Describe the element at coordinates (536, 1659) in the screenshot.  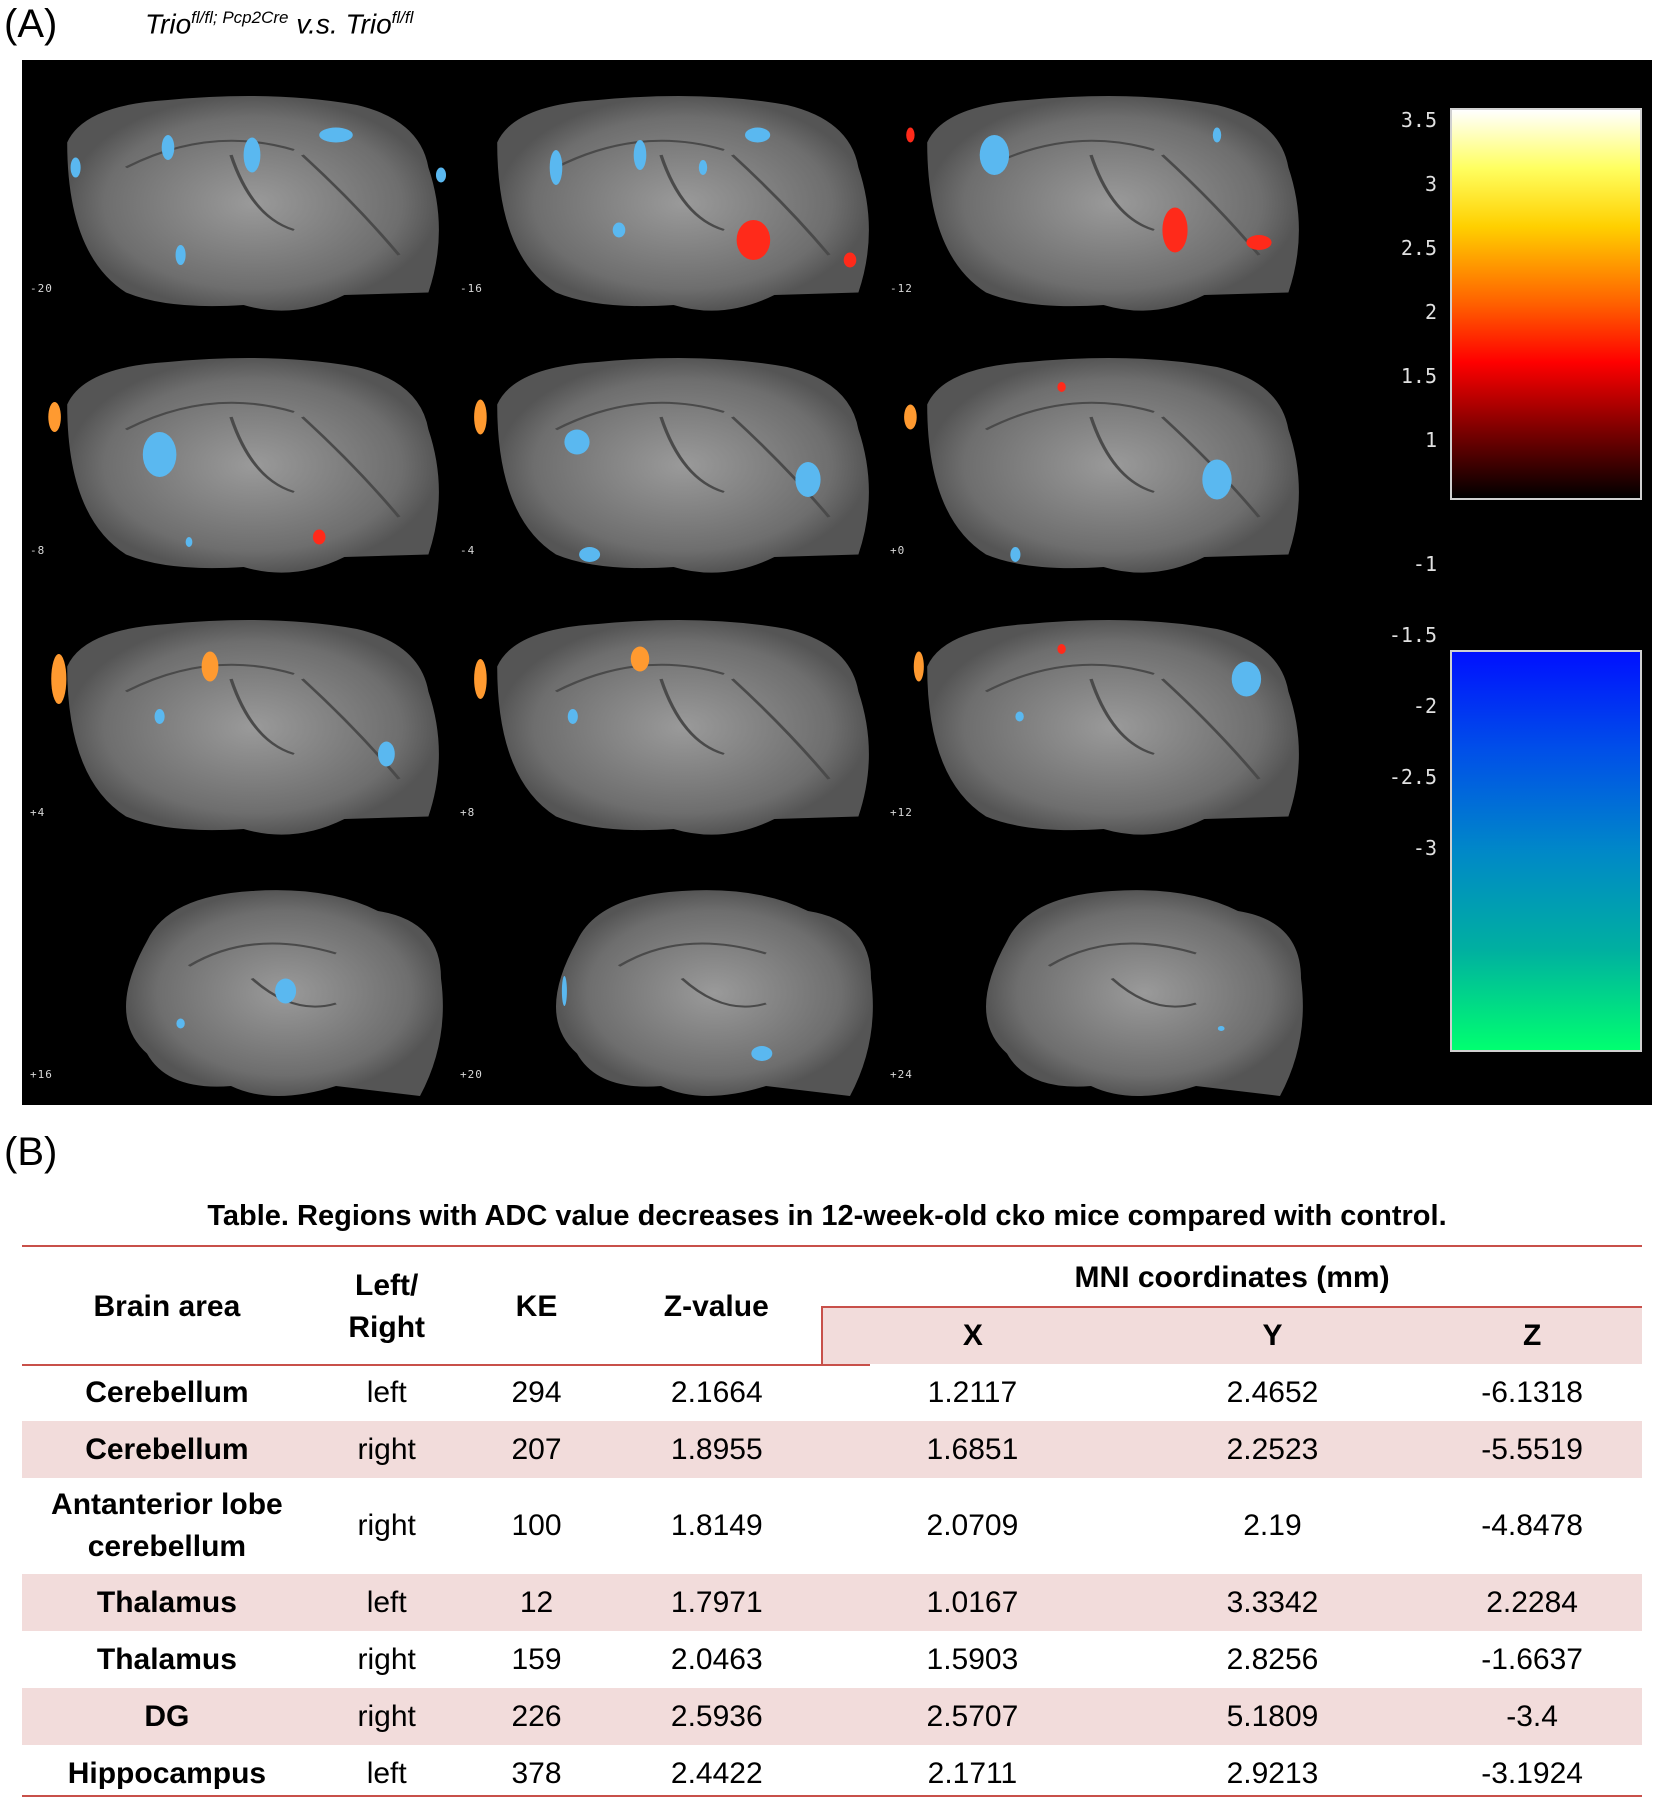
I see `cell-ke: 159` at that location.